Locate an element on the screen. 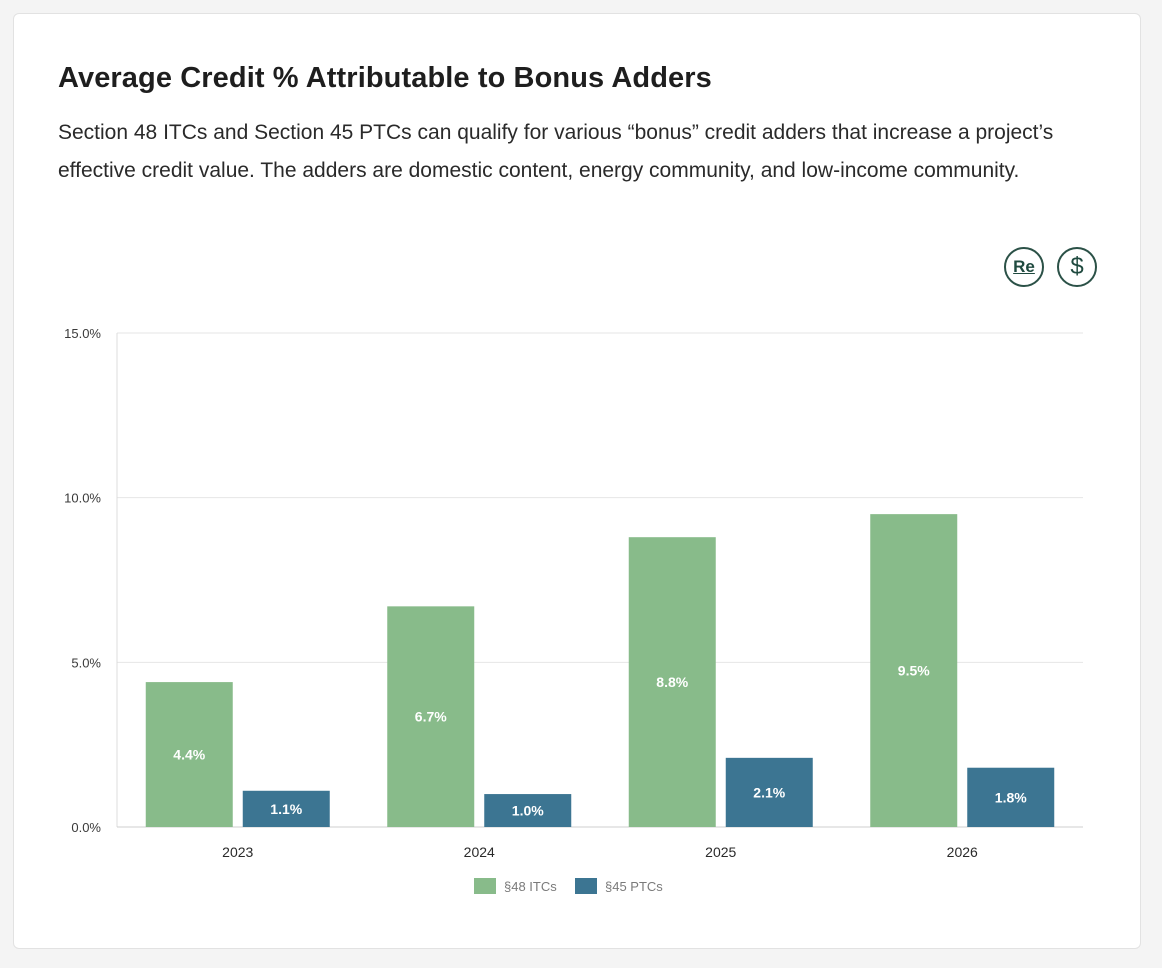  bar--45-ptcs-2025 is located at coordinates (769, 792).